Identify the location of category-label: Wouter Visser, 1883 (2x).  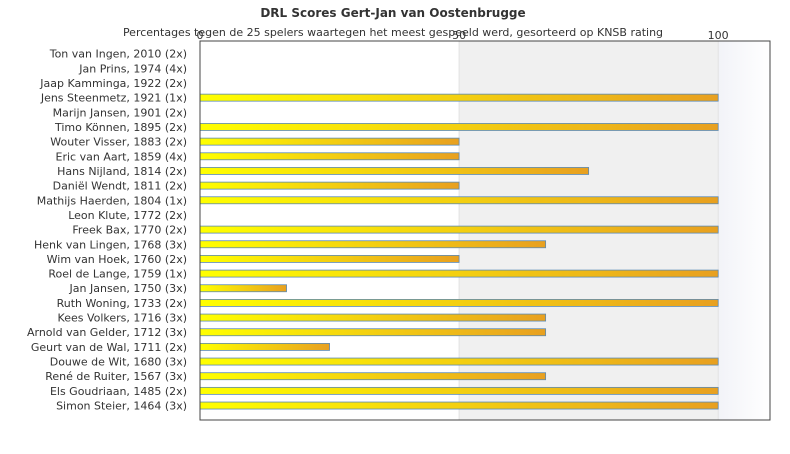
(118, 142).